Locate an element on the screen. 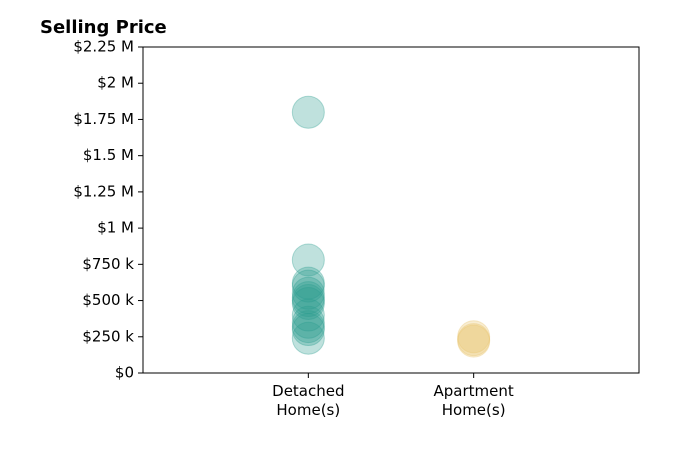 This screenshot has height=462, width=679. y-tick-label: $1 M is located at coordinates (115, 228).